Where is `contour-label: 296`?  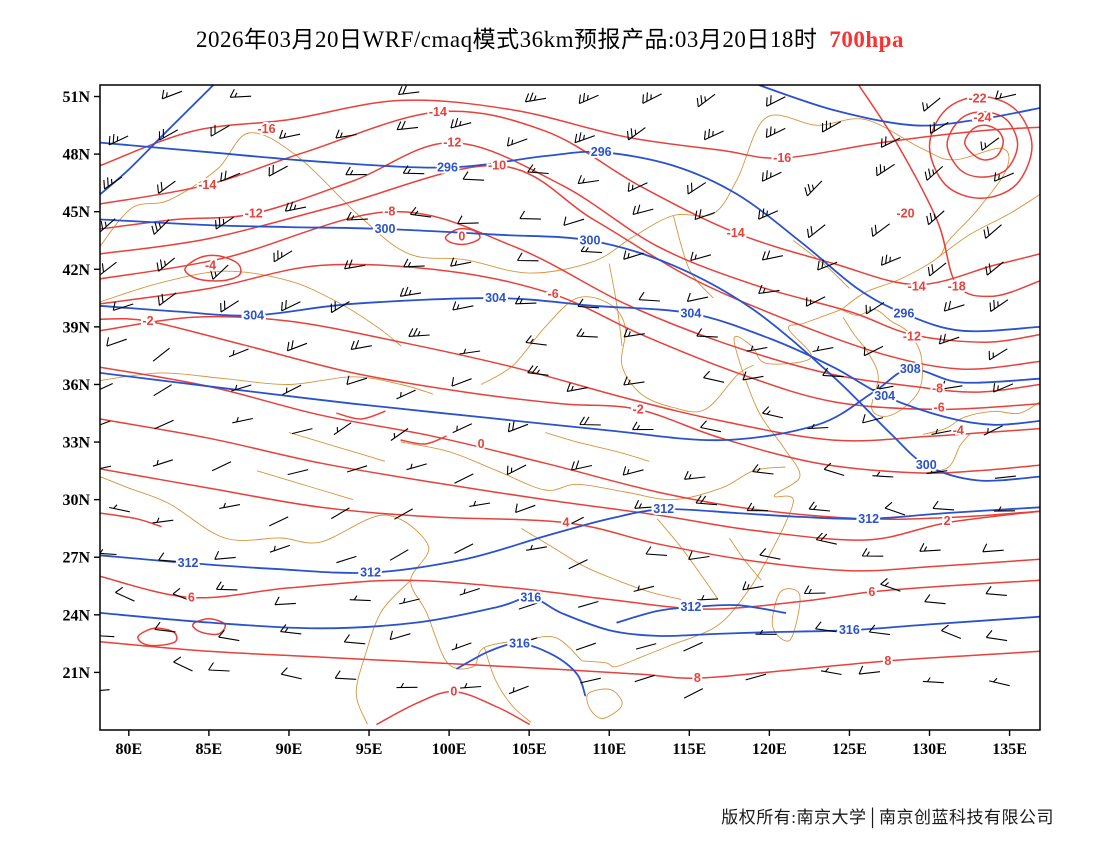
contour-label: 296 is located at coordinates (447, 168).